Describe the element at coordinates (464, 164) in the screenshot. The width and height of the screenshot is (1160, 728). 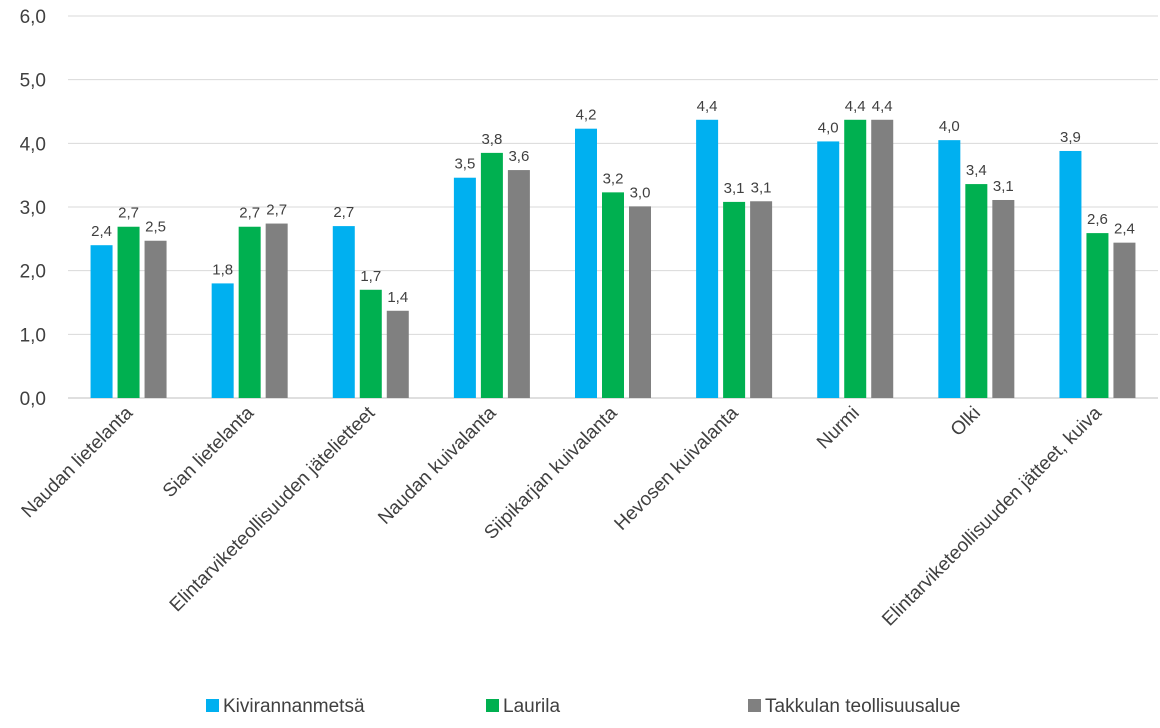
I see `data-label: 3,5` at that location.